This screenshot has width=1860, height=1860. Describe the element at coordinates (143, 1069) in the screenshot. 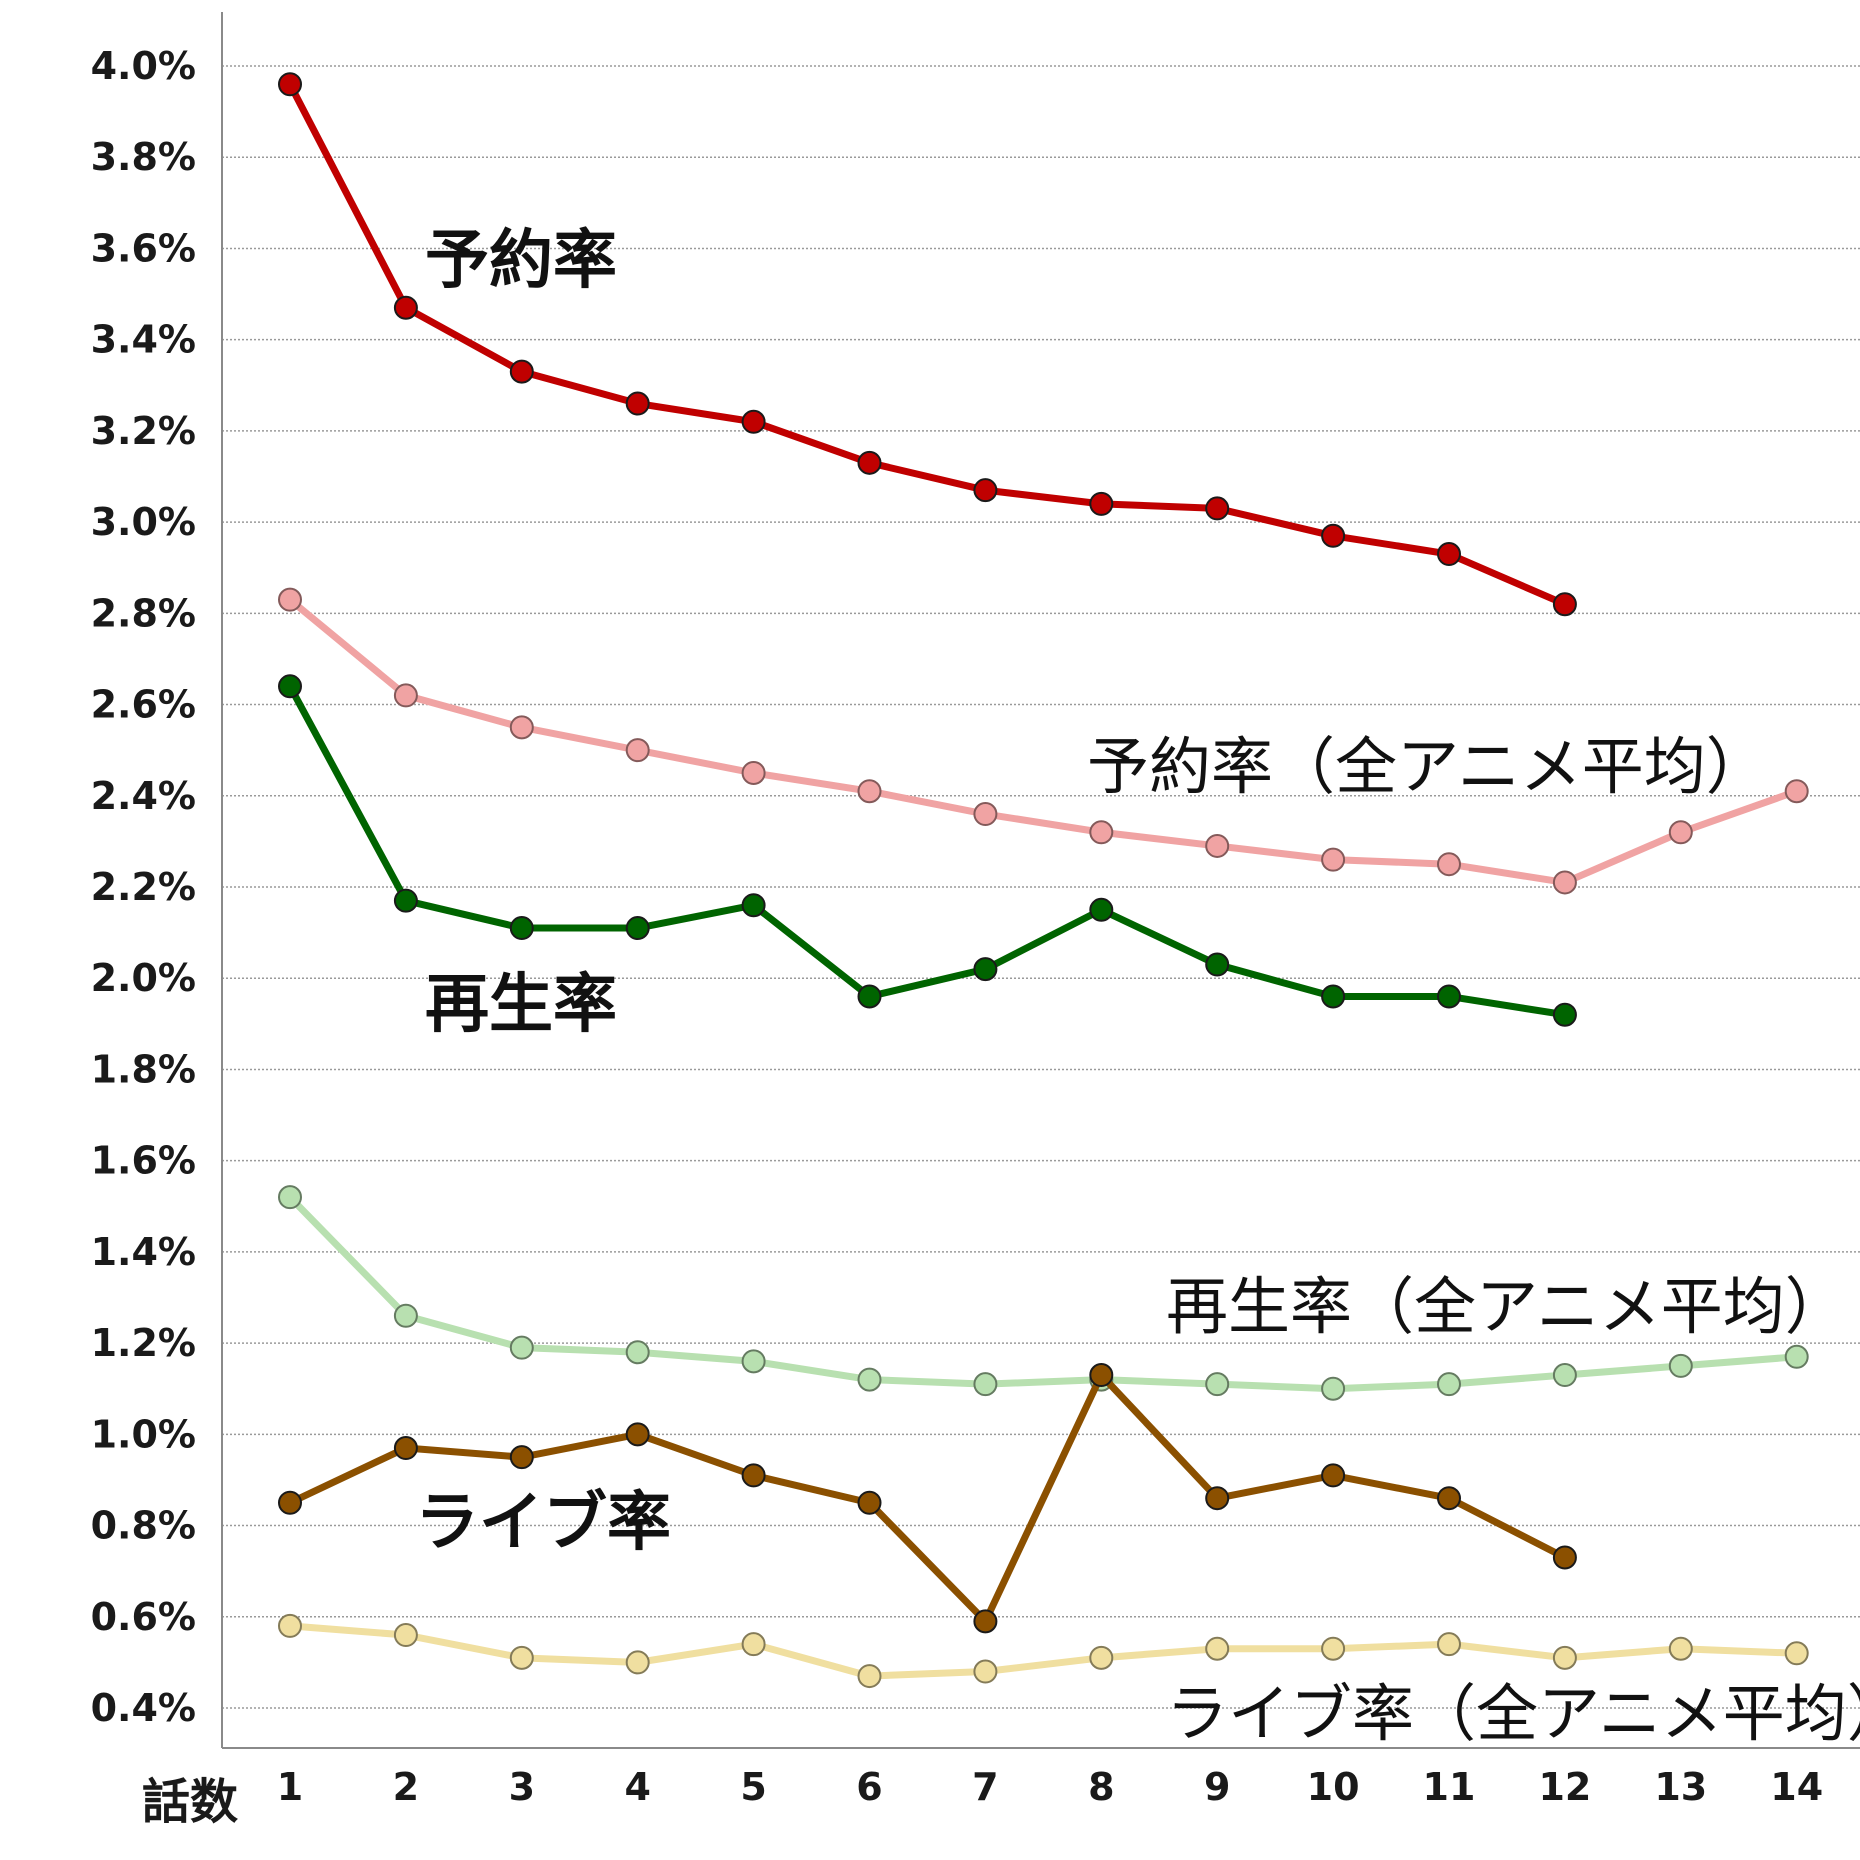

I see `y-tick-label: 1.8%` at that location.